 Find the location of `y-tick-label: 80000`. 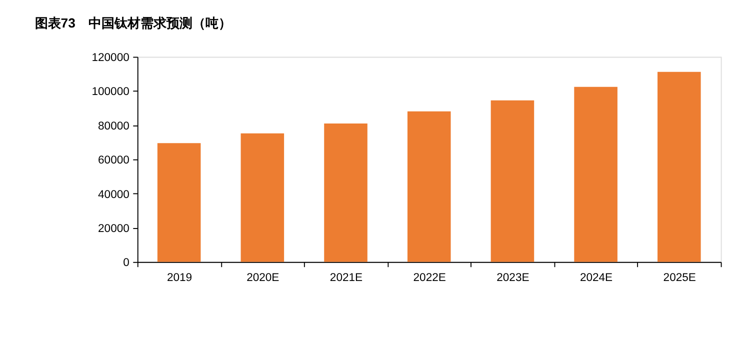

y-tick-label: 80000 is located at coordinates (114, 126).